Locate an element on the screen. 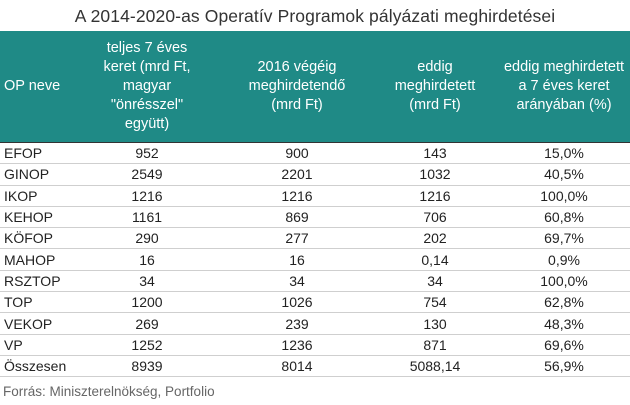 The height and width of the screenshot is (405, 630). table-cell: 1252 is located at coordinates (147, 345).